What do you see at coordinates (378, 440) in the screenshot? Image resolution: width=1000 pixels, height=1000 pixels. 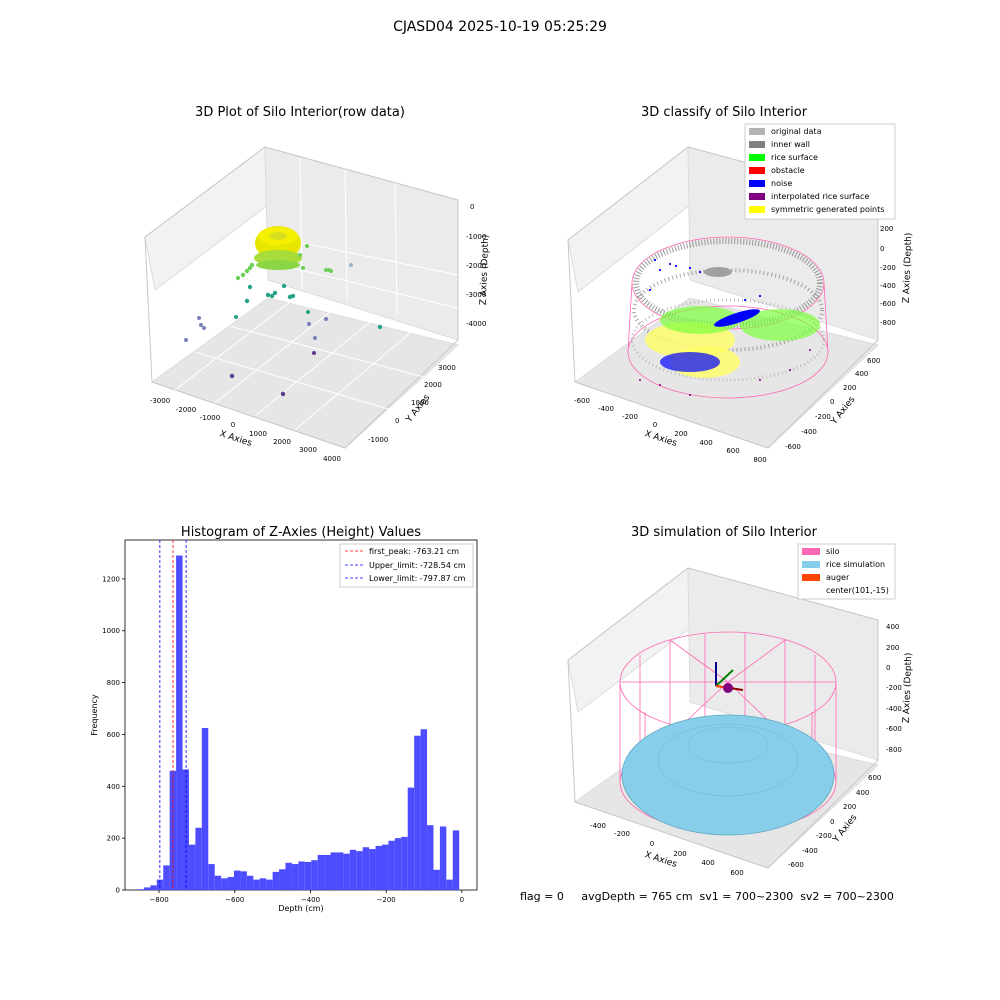 I see `y-tick-label: -1000` at bounding box center [378, 440].